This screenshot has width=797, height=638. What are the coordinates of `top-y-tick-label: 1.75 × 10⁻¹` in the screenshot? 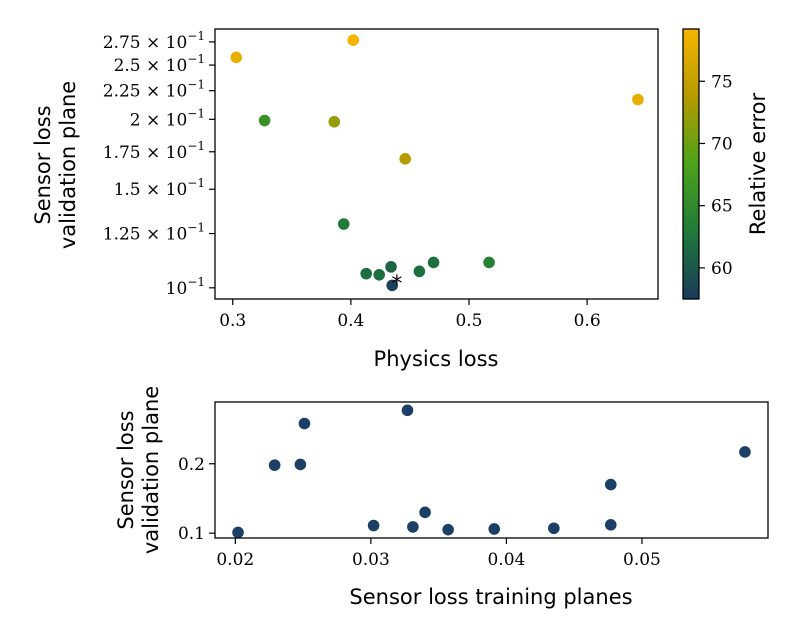 It's located at (154, 151).